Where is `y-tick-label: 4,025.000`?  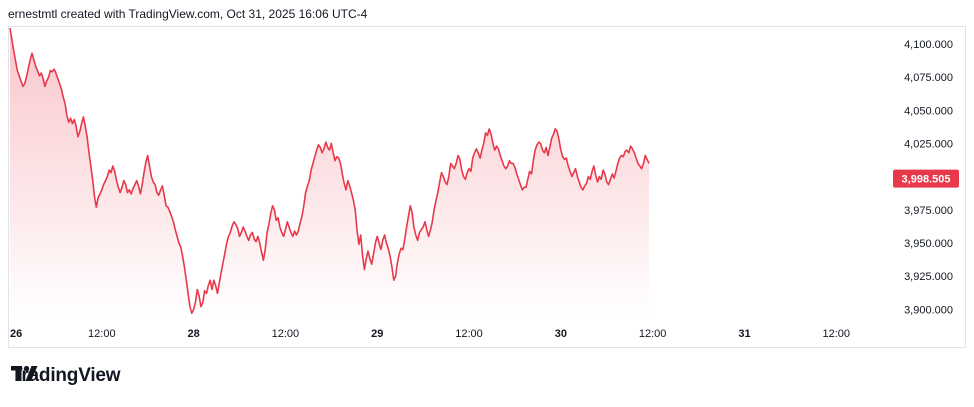
y-tick-label: 4,025.000 is located at coordinates (928, 144).